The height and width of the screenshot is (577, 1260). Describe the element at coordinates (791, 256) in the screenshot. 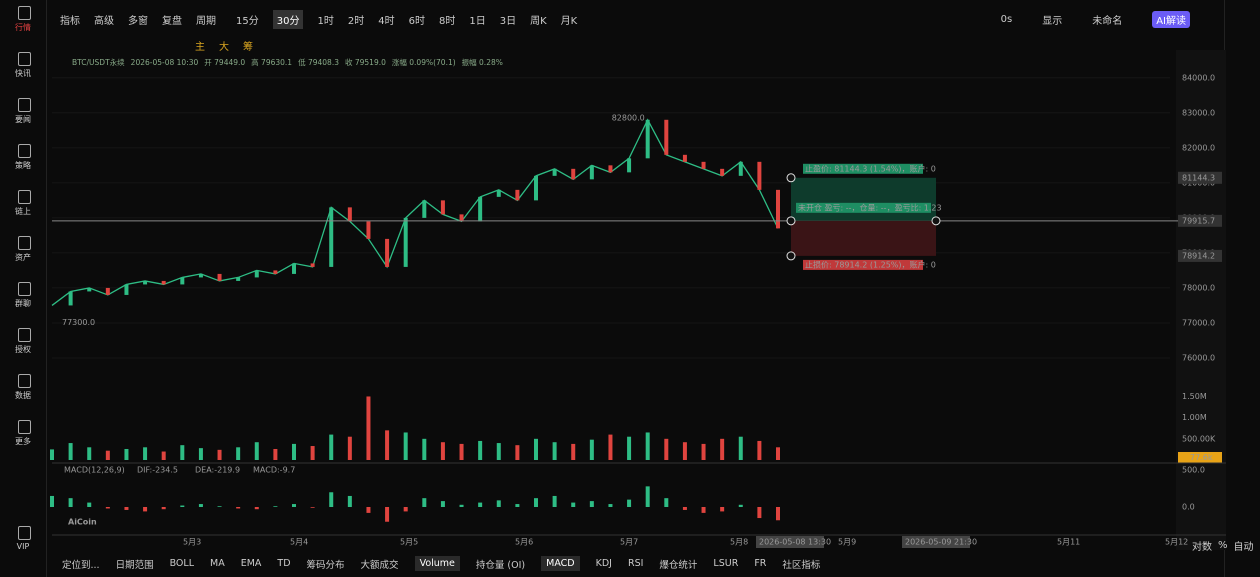

I see `handle` at that location.